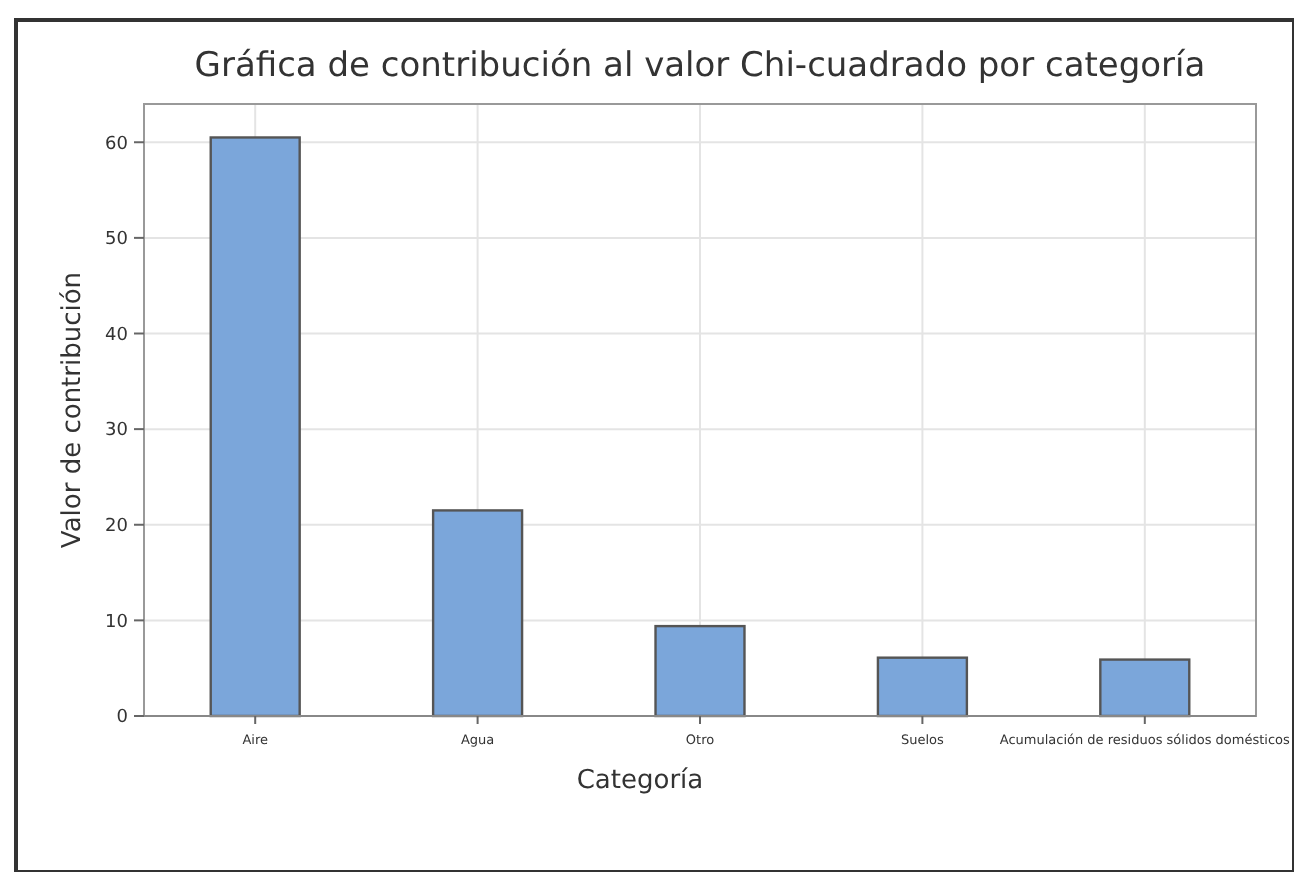  I want to click on y-tick-label: 20, so click(117, 527).